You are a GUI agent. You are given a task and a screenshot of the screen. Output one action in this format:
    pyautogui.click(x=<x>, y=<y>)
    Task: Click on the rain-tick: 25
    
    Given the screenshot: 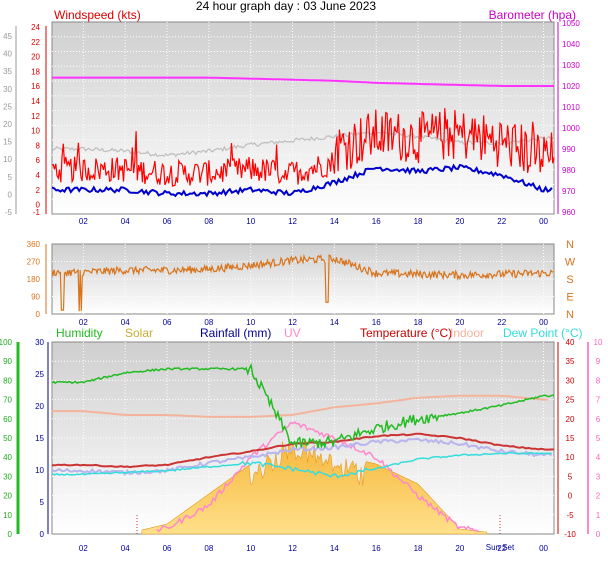 What is the action you would take?
    pyautogui.click(x=39, y=374)
    